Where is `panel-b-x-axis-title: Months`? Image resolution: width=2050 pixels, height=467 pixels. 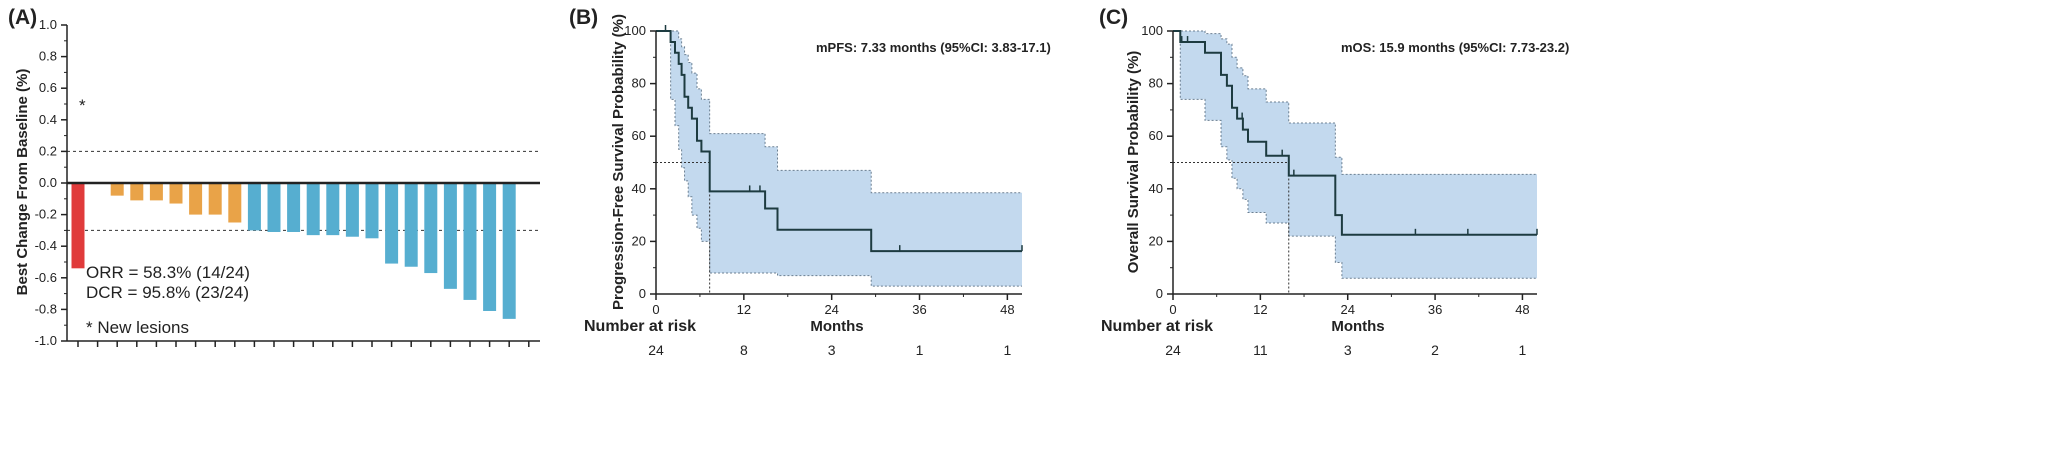
panel-b-x-axis-title: Months is located at coordinates (836, 326).